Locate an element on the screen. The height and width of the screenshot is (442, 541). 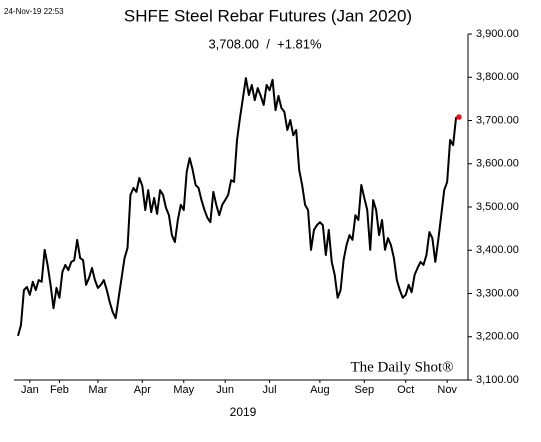
x-tick-label: Mar is located at coordinates (97, 390).